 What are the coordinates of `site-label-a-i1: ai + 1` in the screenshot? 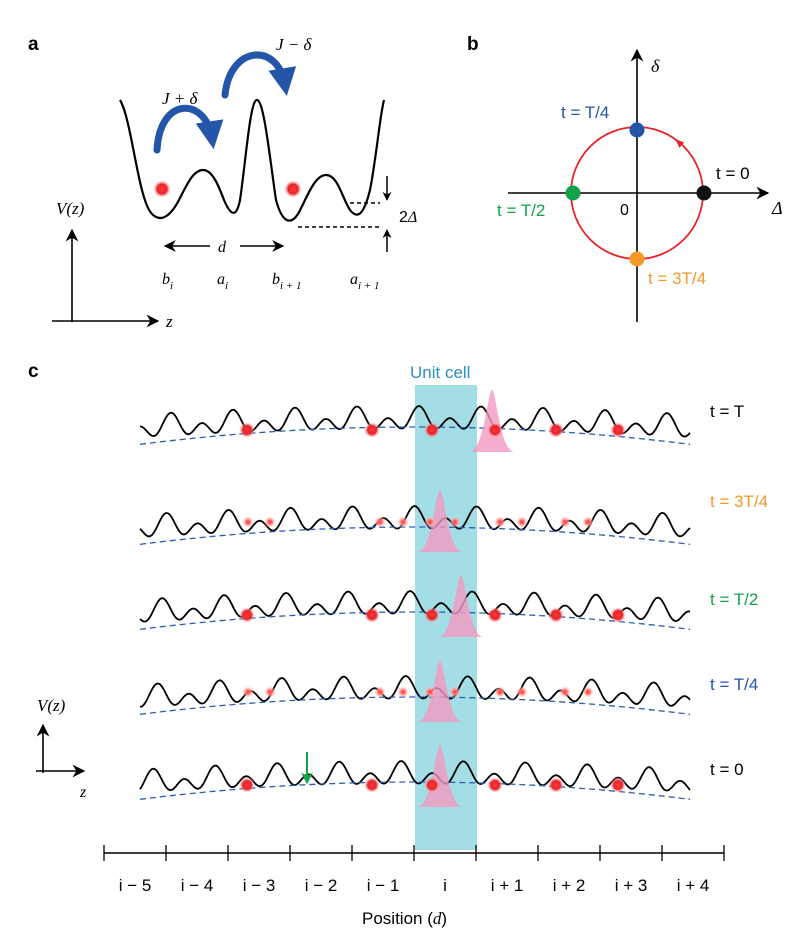 It's located at (364, 281).